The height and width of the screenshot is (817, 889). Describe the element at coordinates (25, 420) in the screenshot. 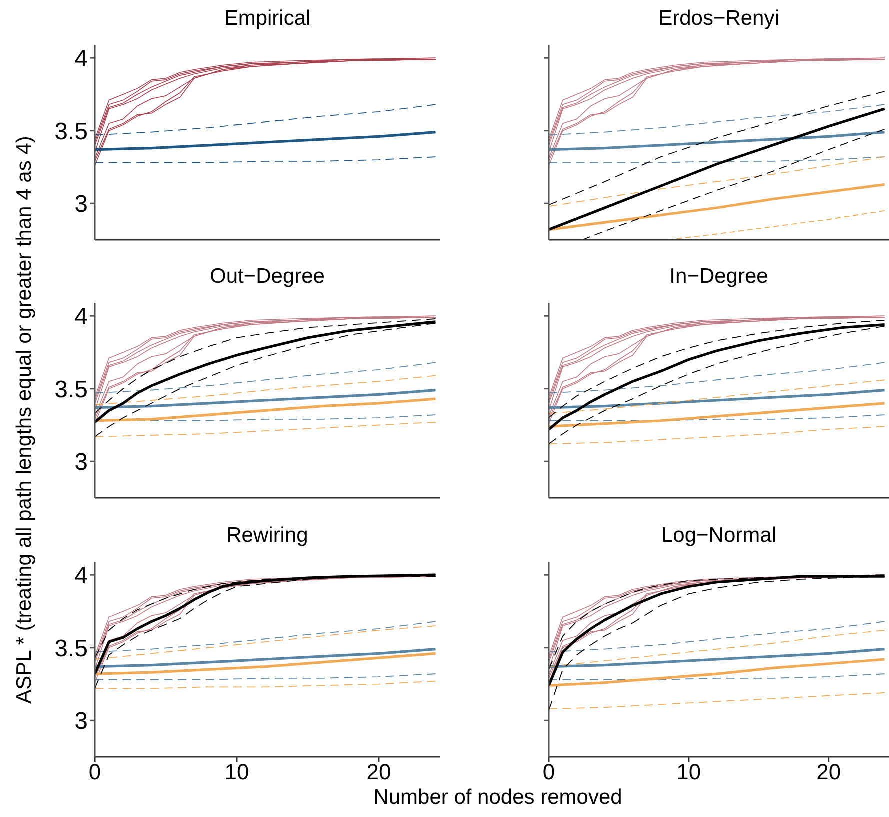

I see `y-axis-title: ASPL * (treating all path lengths equal or greater than 4 as 4)` at that location.